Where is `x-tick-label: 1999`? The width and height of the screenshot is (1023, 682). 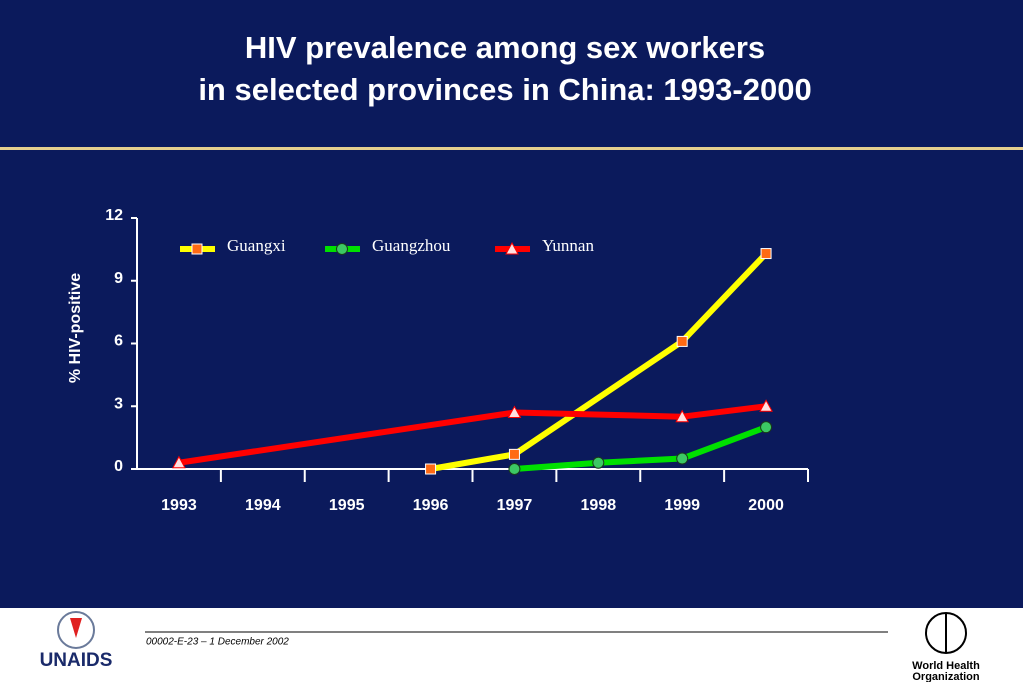 x-tick-label: 1999 is located at coordinates (682, 505).